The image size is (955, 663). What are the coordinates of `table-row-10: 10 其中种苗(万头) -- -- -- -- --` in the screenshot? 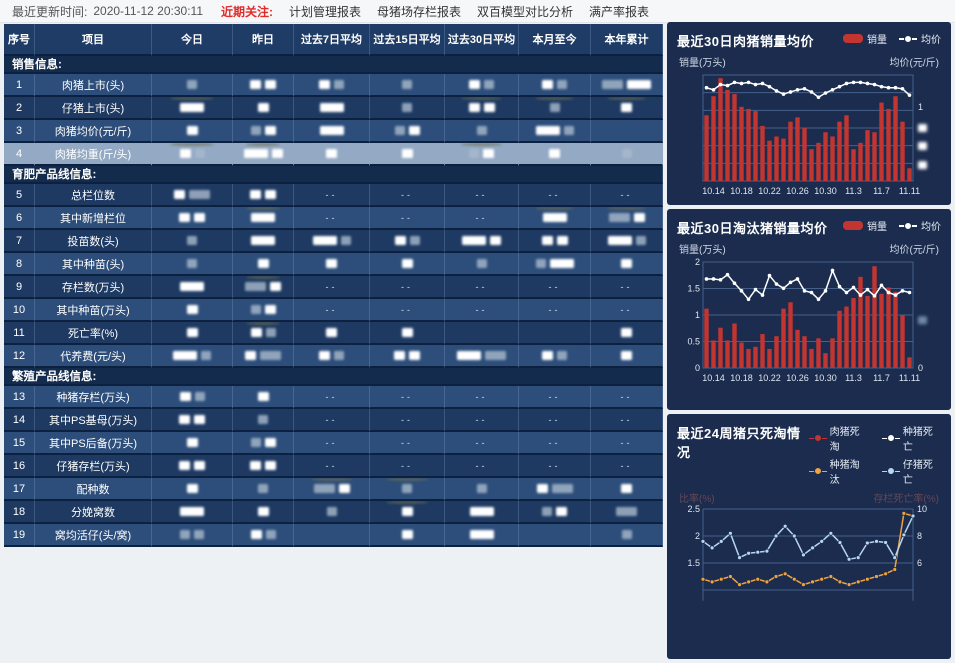 It's located at (333, 310).